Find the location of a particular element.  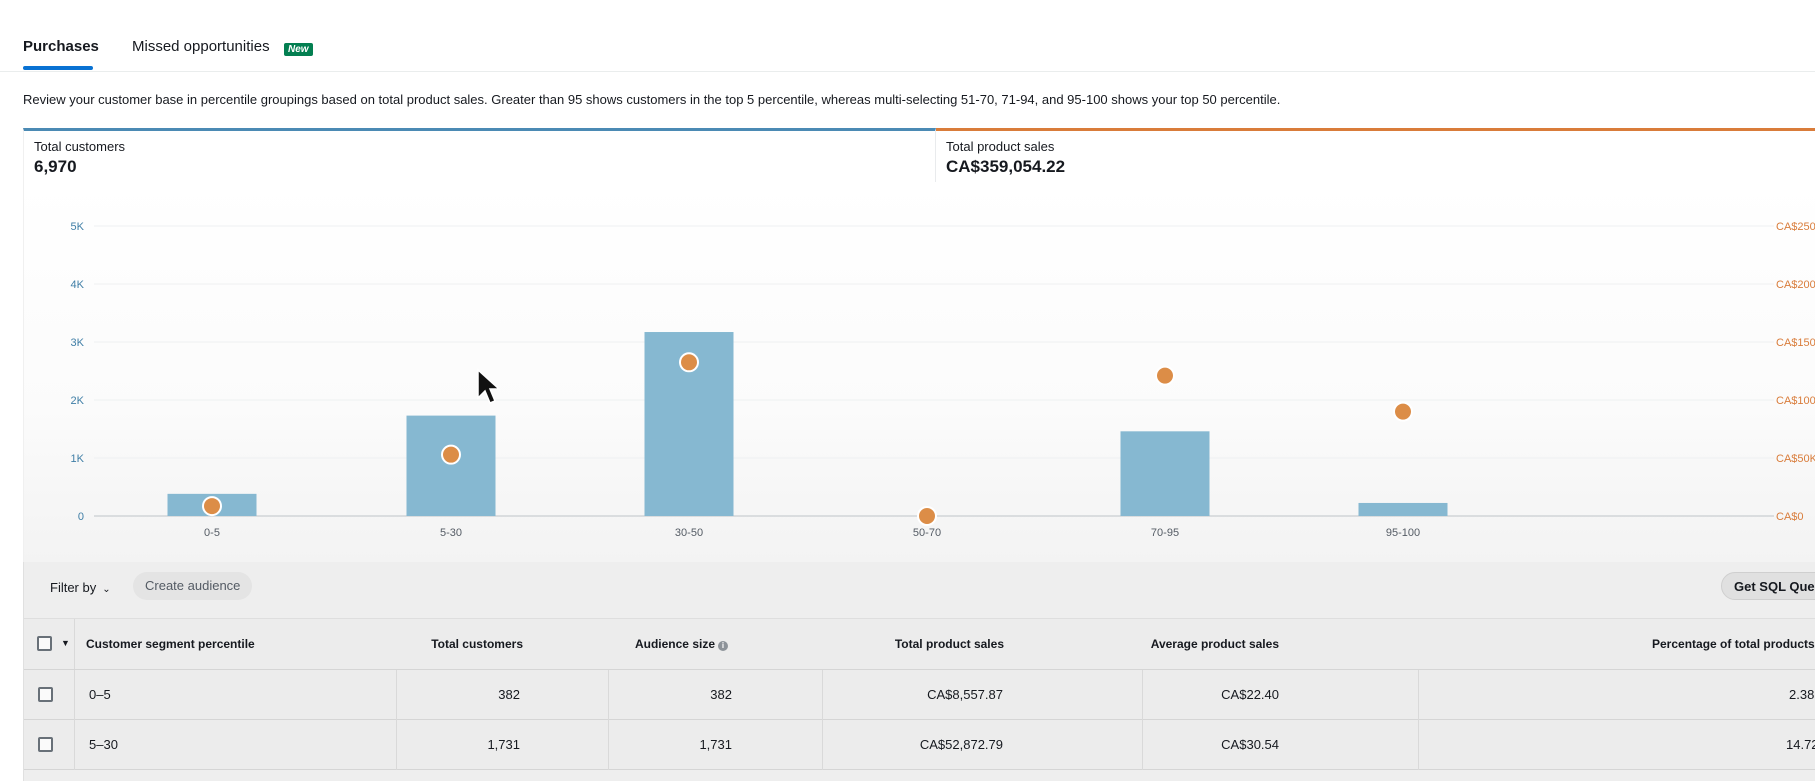

col-header-segment: Customer segment percentile is located at coordinates (170, 644).